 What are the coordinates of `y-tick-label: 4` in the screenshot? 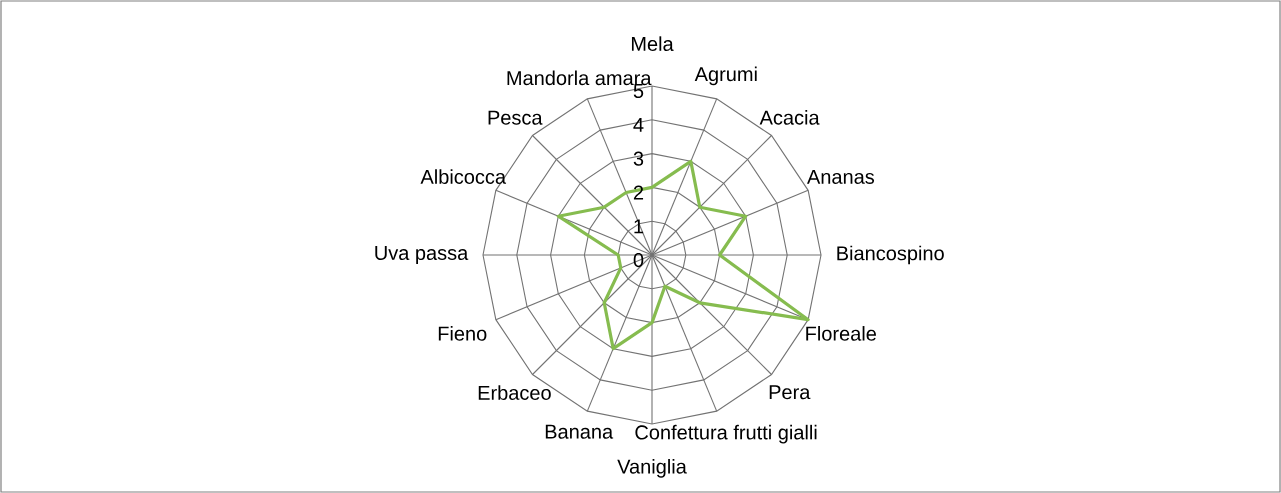 It's located at (638, 124).